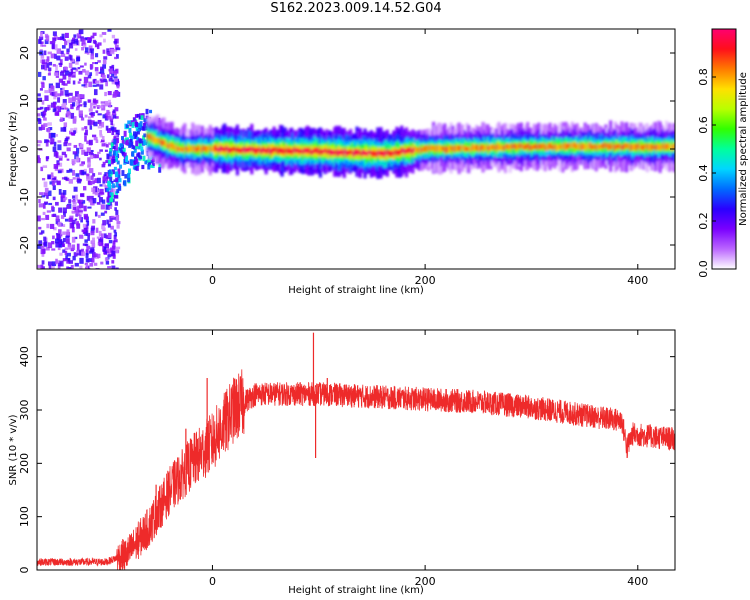 Image resolution: width=750 pixels, height=600 pixels. Describe the element at coordinates (24, 53) in the screenshot. I see `y-tick-label: 20` at that location.